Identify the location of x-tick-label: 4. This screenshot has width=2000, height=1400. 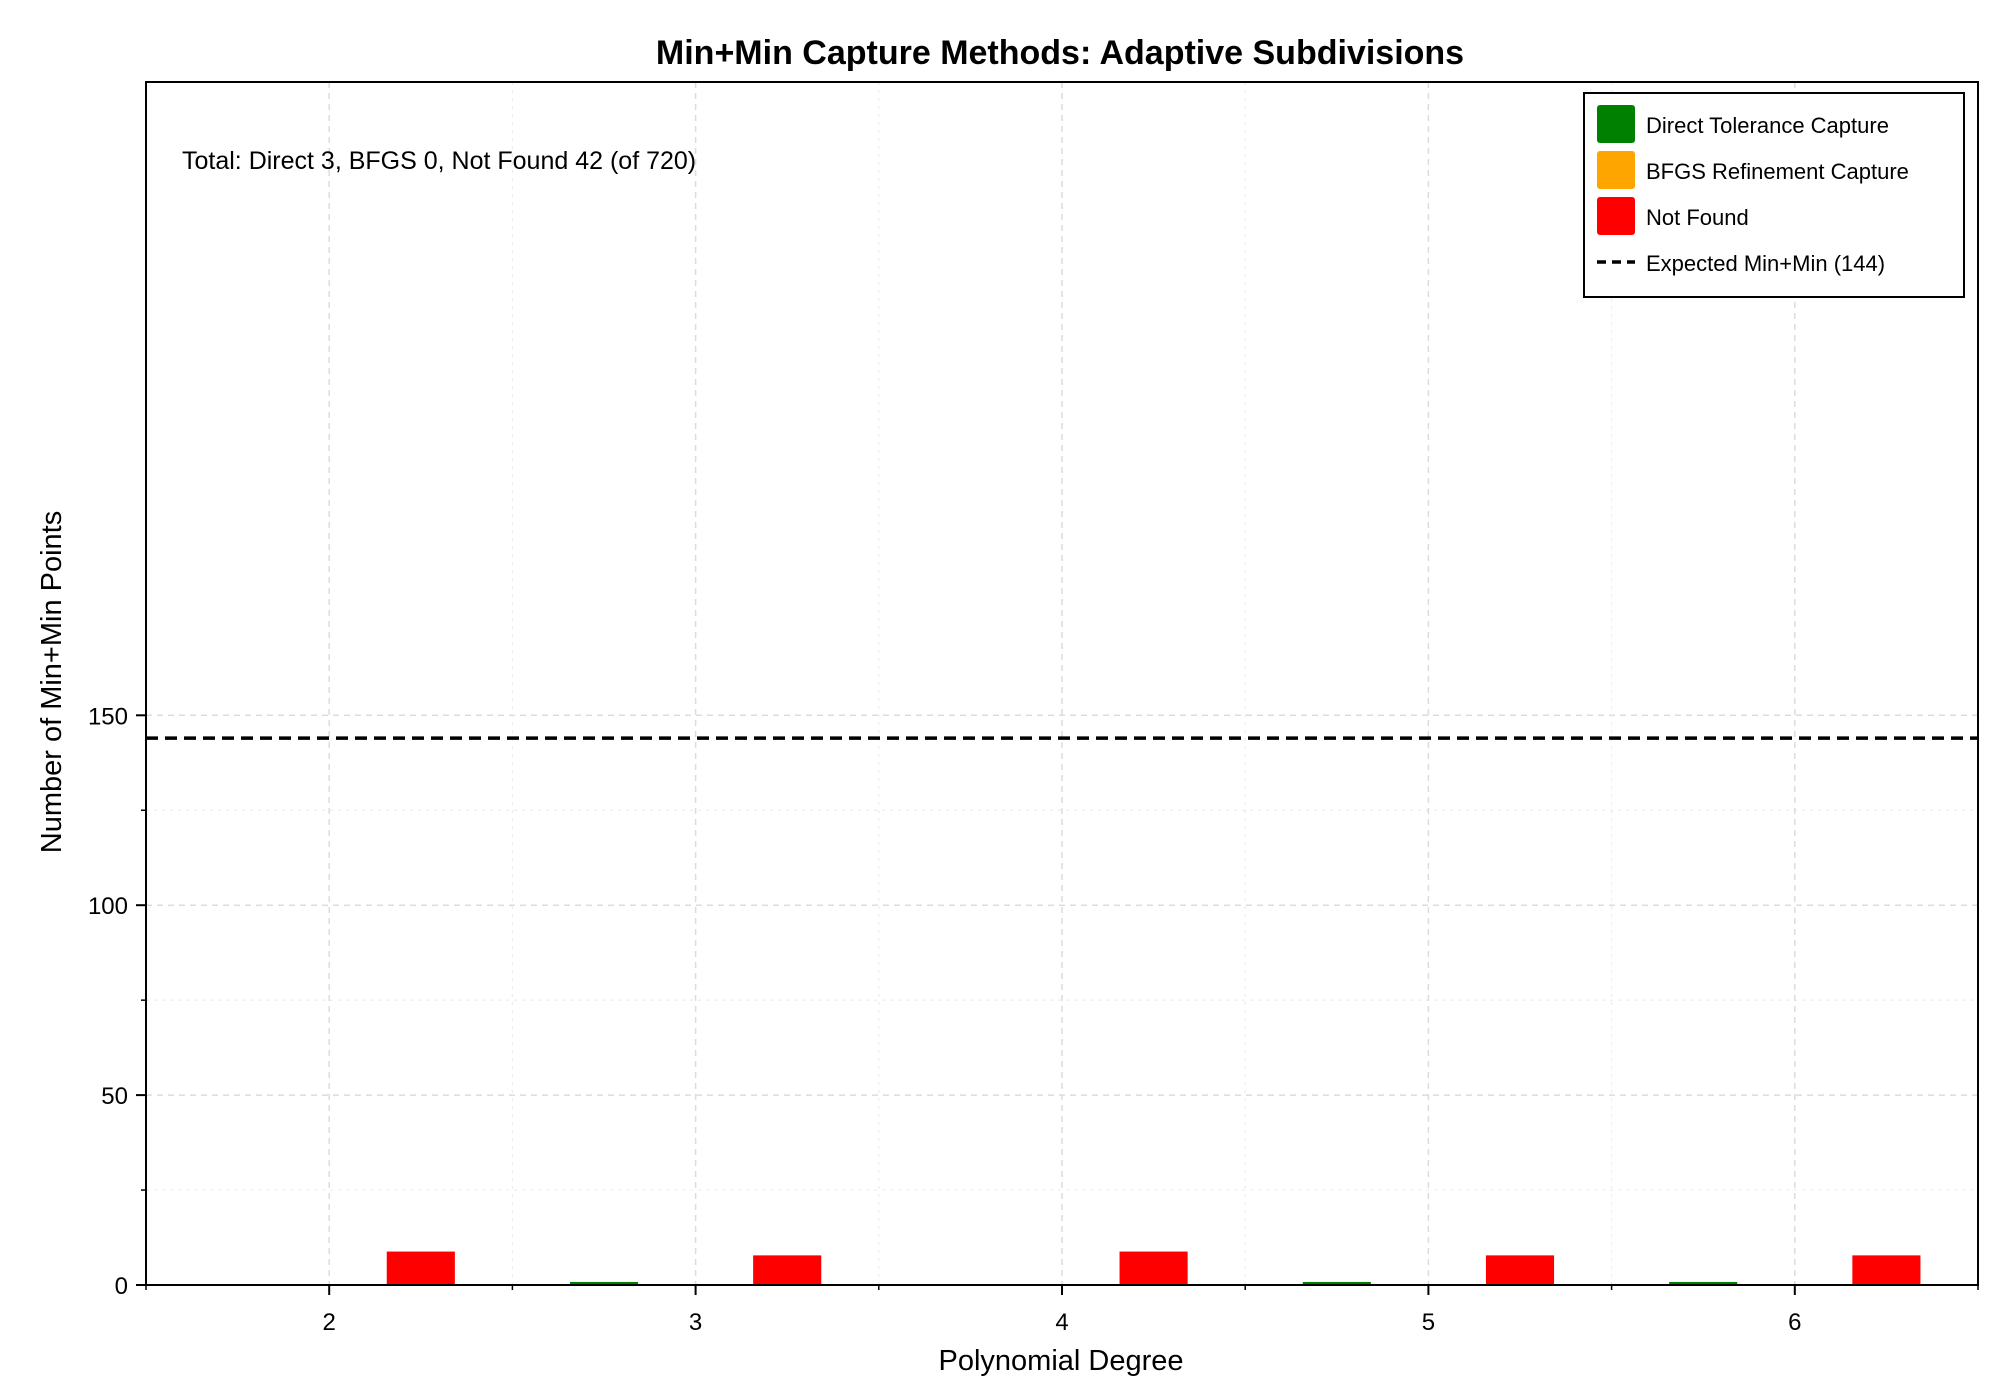
(1061, 1322).